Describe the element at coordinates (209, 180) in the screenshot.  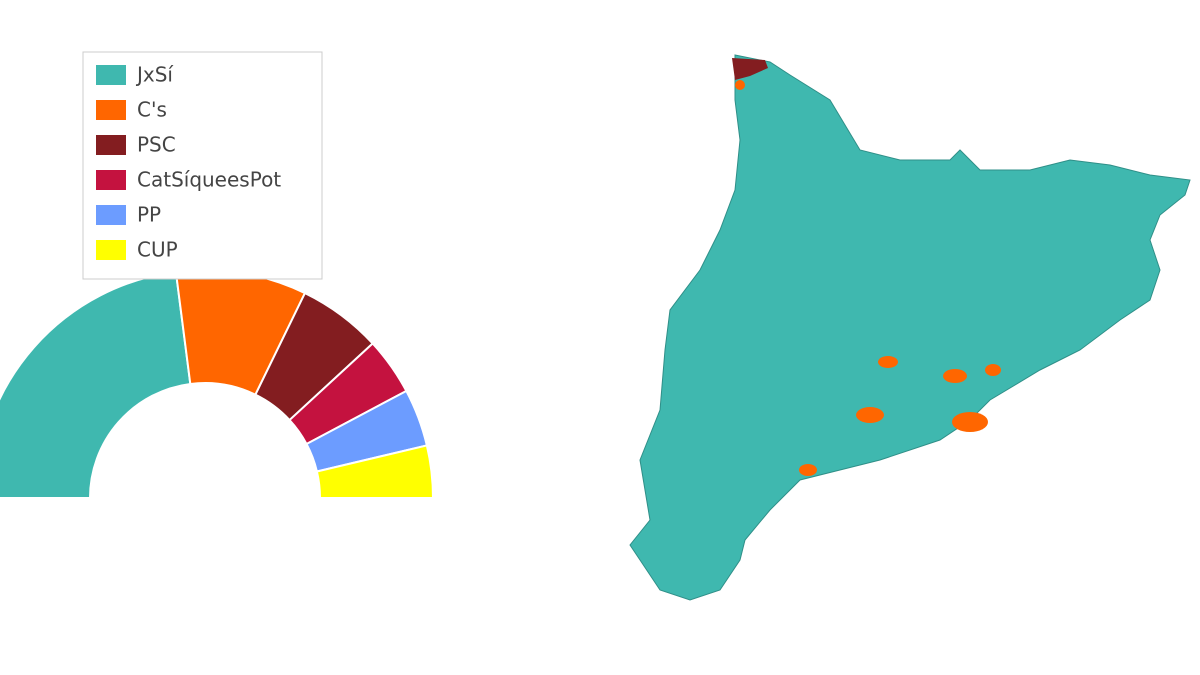
I see `legend-label: CatSíqueesPot` at that location.